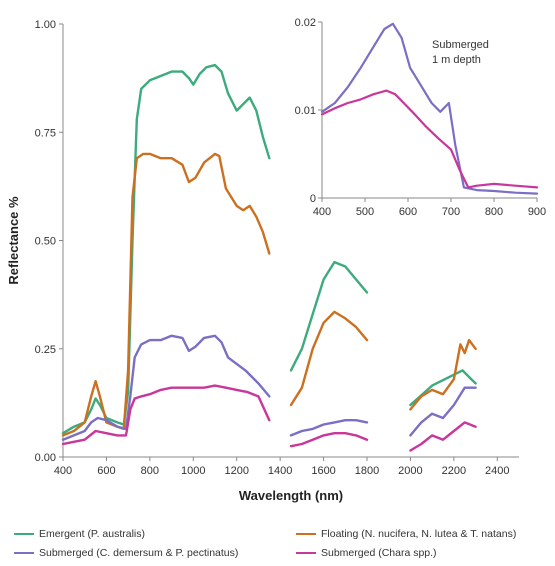 This screenshot has height=566, width=555. I want to click on main-y-tick-label: 0.50, so click(45, 242).